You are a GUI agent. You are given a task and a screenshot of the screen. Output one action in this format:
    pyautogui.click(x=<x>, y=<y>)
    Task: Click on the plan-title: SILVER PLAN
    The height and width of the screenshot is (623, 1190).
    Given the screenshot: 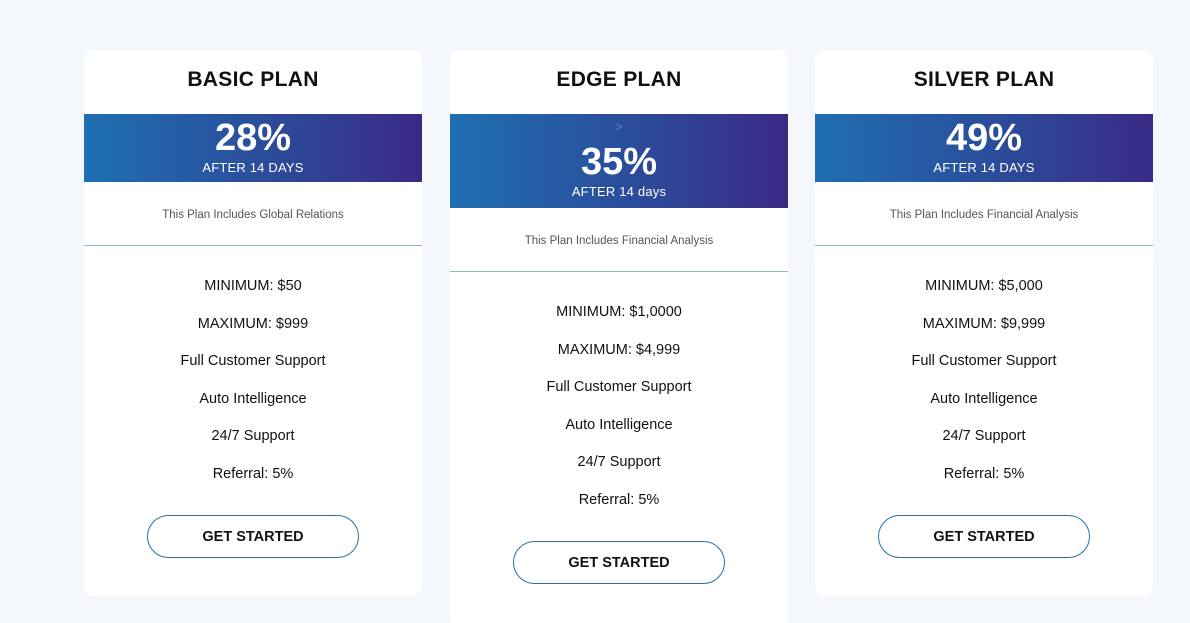 What is the action you would take?
    pyautogui.click(x=984, y=79)
    